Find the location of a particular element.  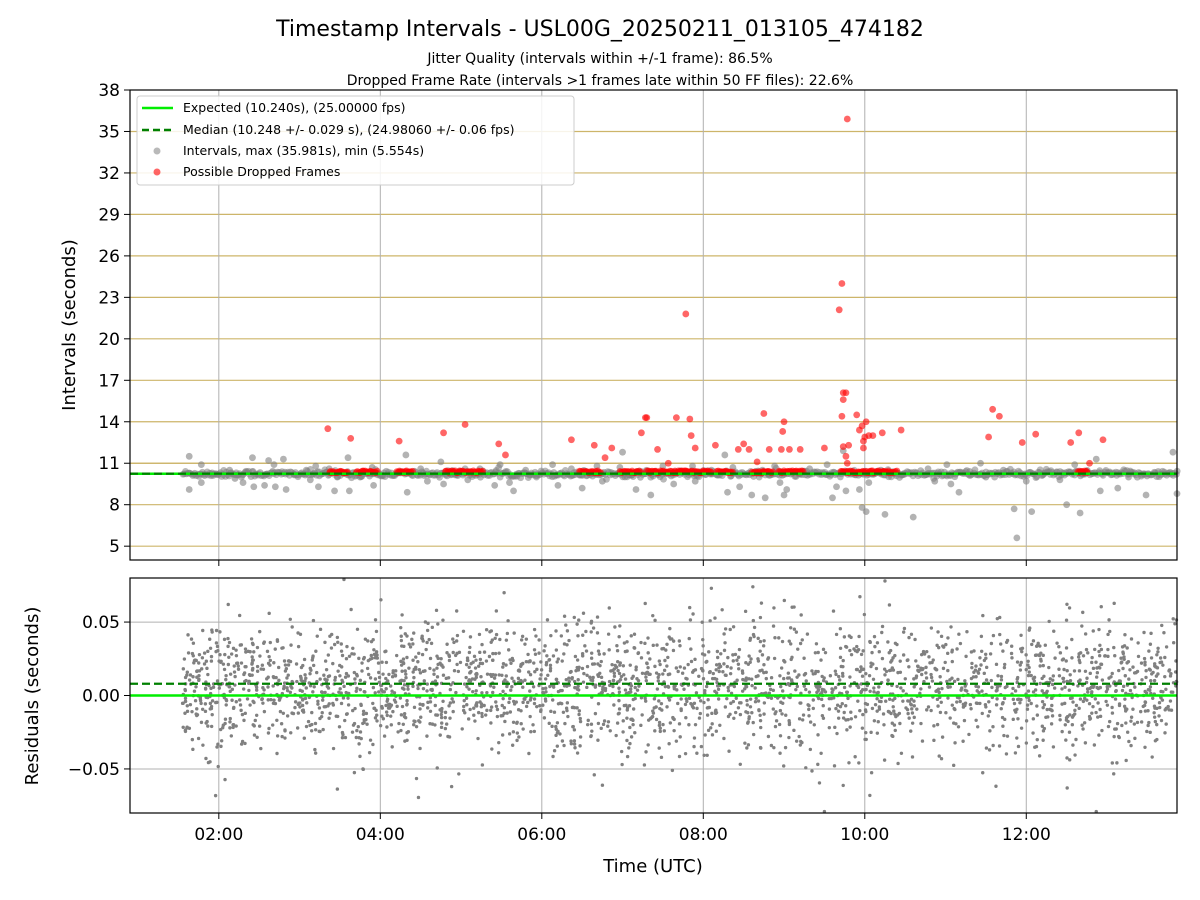

x-axis-label: Time (UTC) is located at coordinates (652, 866).